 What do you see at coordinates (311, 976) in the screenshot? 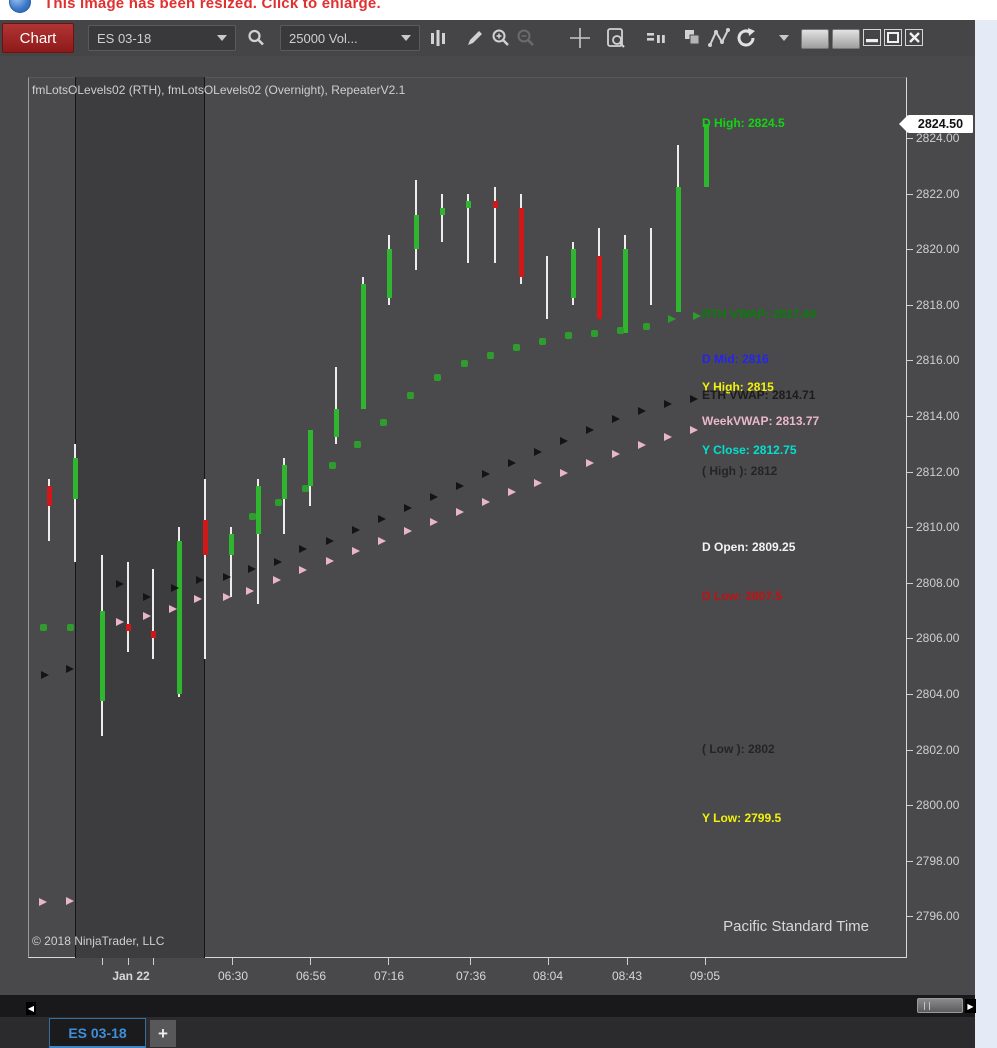
I see `time-axis-label: 06:56` at bounding box center [311, 976].